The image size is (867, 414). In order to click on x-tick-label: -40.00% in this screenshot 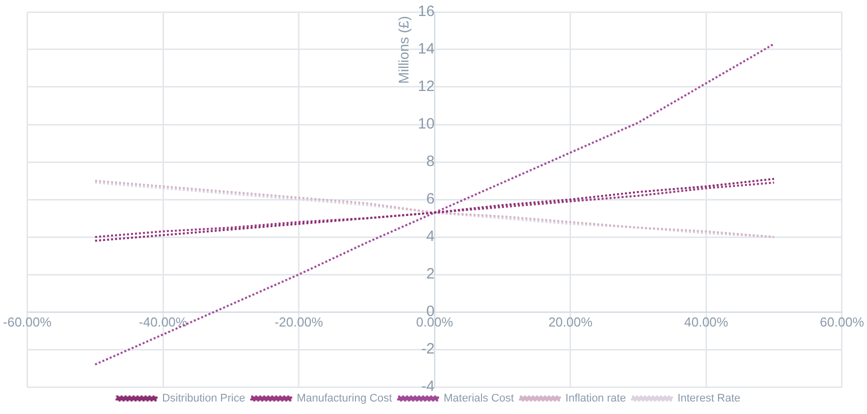, I will do `click(163, 322)`.